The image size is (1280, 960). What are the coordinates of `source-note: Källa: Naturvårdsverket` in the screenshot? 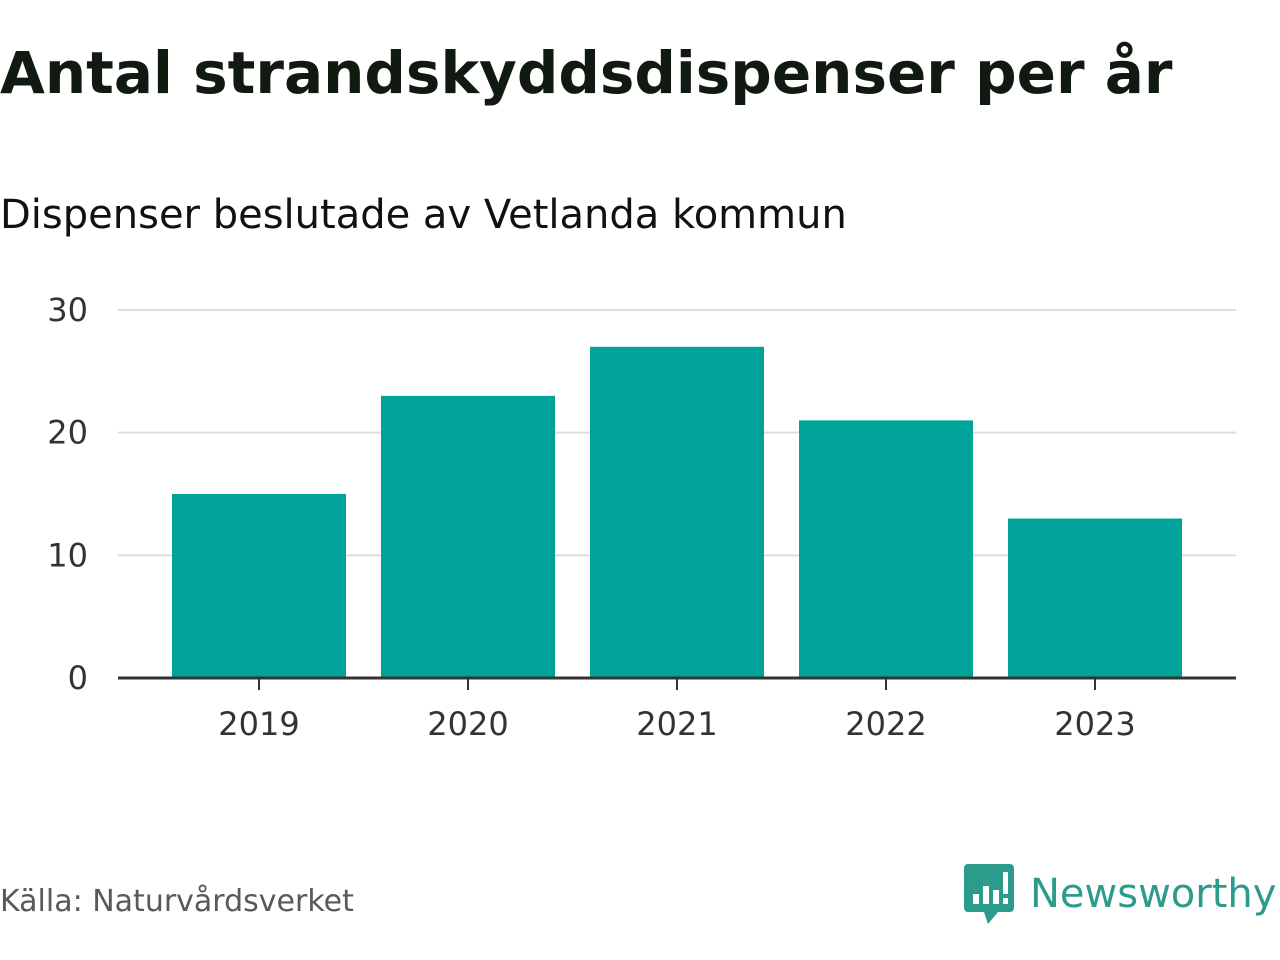 It's located at (177, 901).